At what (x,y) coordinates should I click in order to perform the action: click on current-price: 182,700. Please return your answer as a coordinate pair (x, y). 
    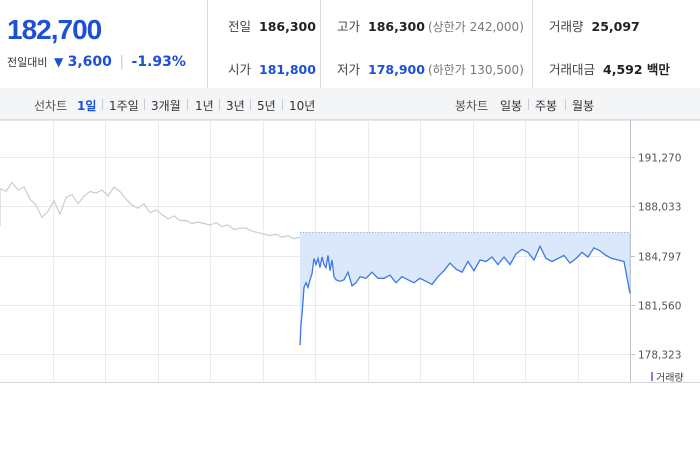
    Looking at the image, I should click on (54, 29).